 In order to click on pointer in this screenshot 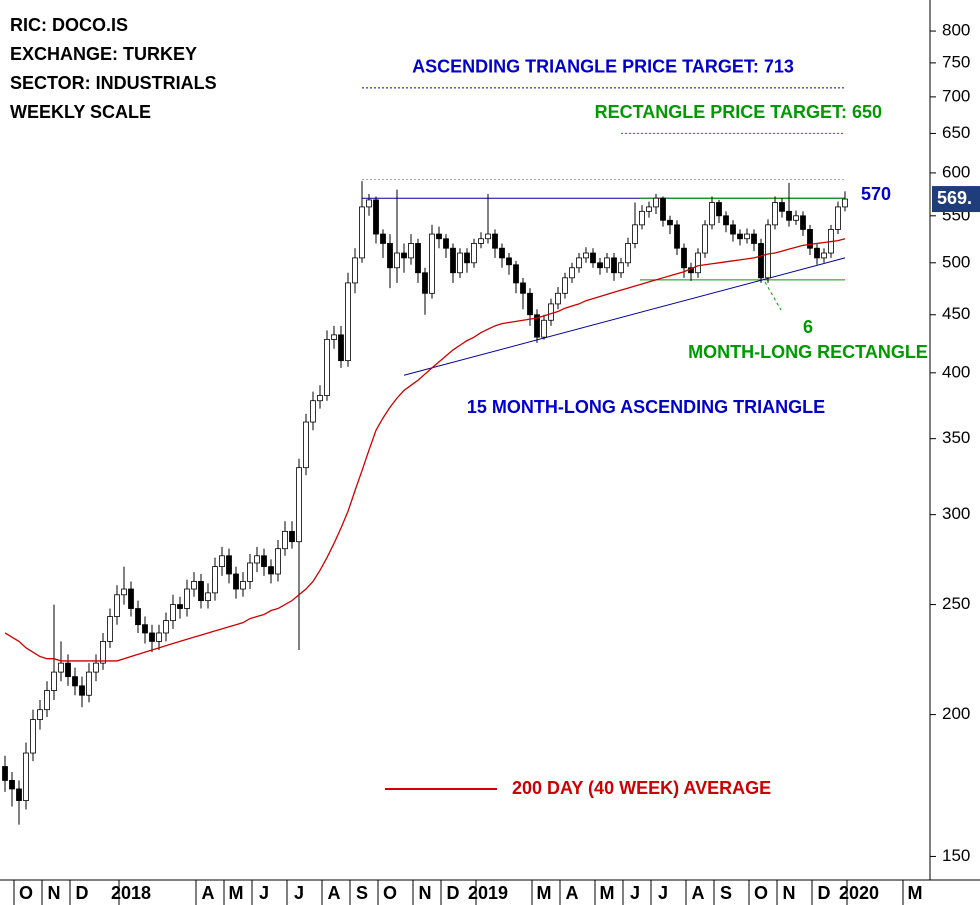, I will do `click(773, 296)`.